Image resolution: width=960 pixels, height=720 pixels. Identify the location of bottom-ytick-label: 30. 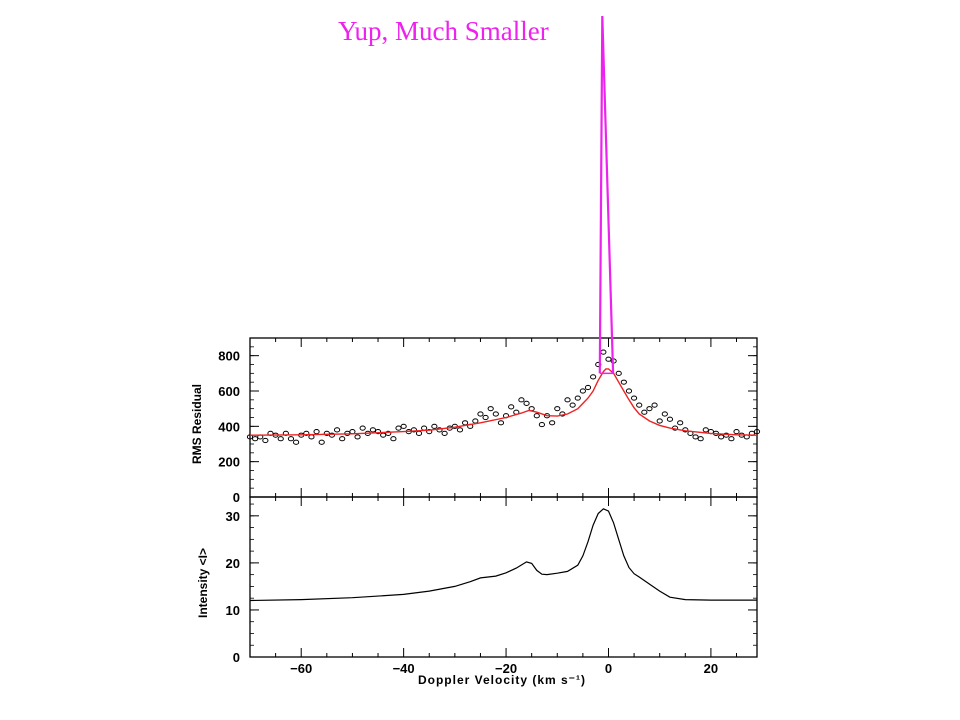
(233, 516).